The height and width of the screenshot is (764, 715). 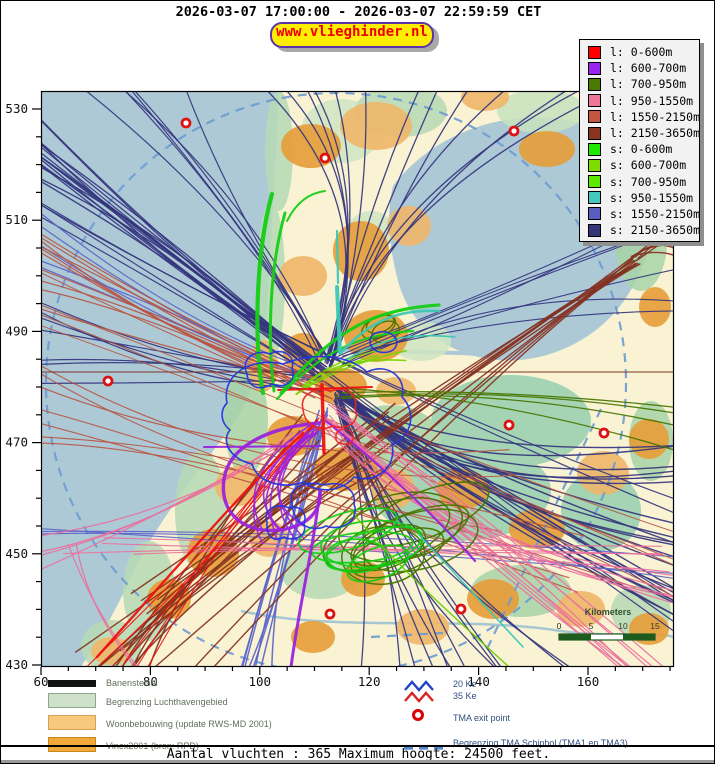 I want to click on altitude-legend-item: l: 0-600m, so click(x=639, y=52).